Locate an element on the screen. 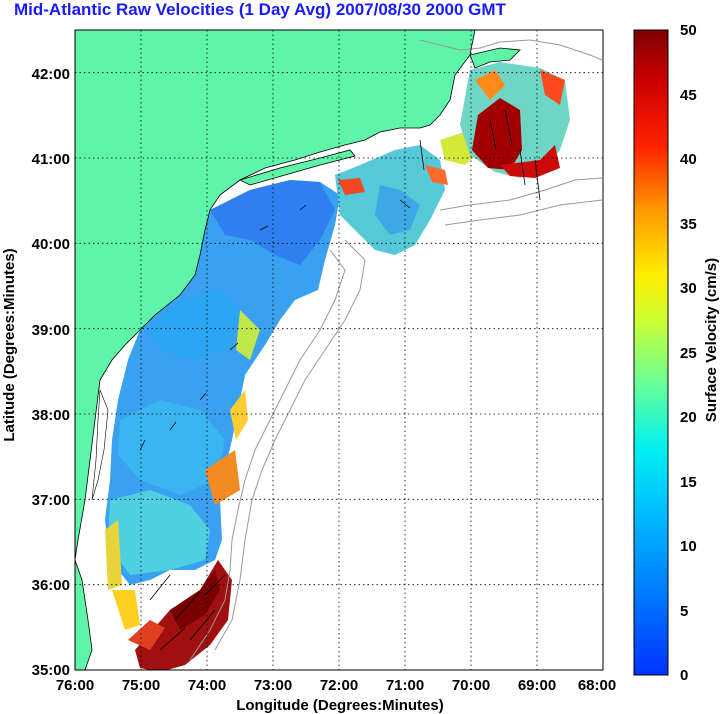 The width and height of the screenshot is (724, 714). x-tick-label: 71:00 is located at coordinates (405, 685).